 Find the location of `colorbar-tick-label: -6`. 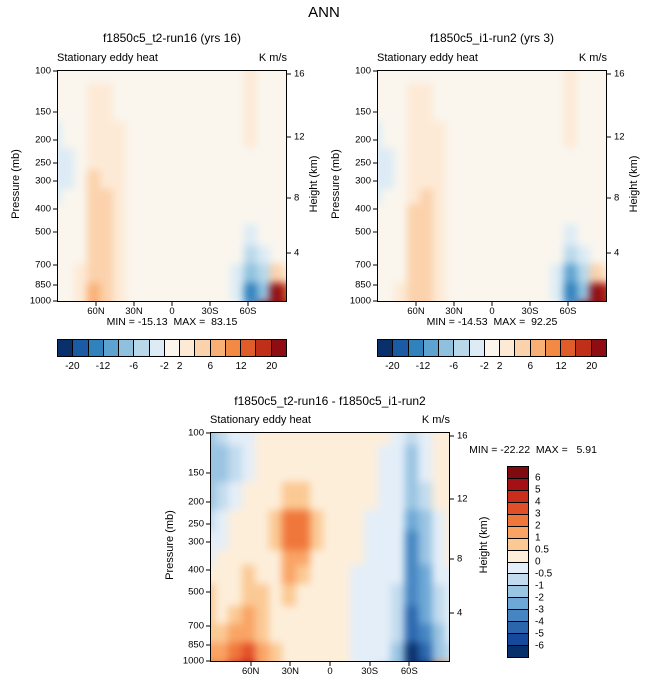

colorbar-tick-label: -6 is located at coordinates (454, 366).